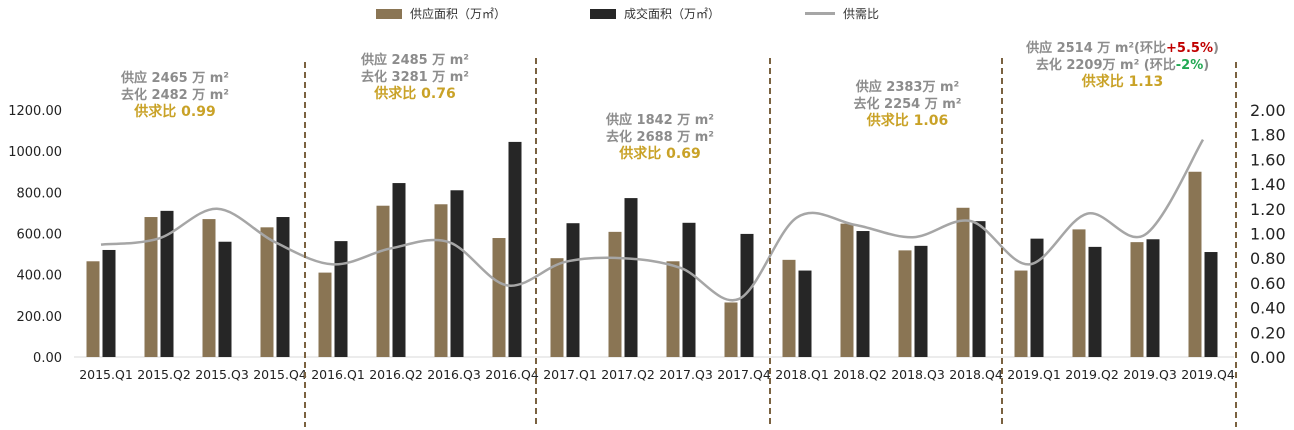 The height and width of the screenshot is (430, 1294). Describe the element at coordinates (842, 13) in the screenshot. I see `legend-item-ratio: 供需比` at that location.